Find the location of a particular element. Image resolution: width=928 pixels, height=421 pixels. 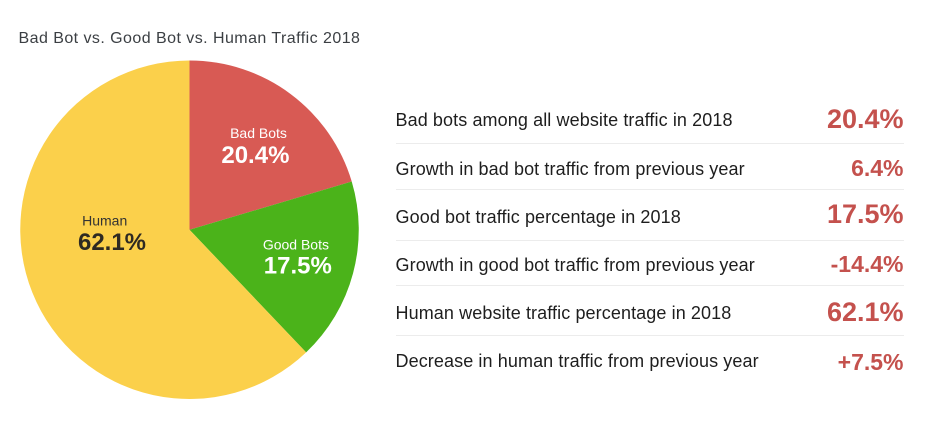

svg-text: Bad Bots is located at coordinates (258, 133).